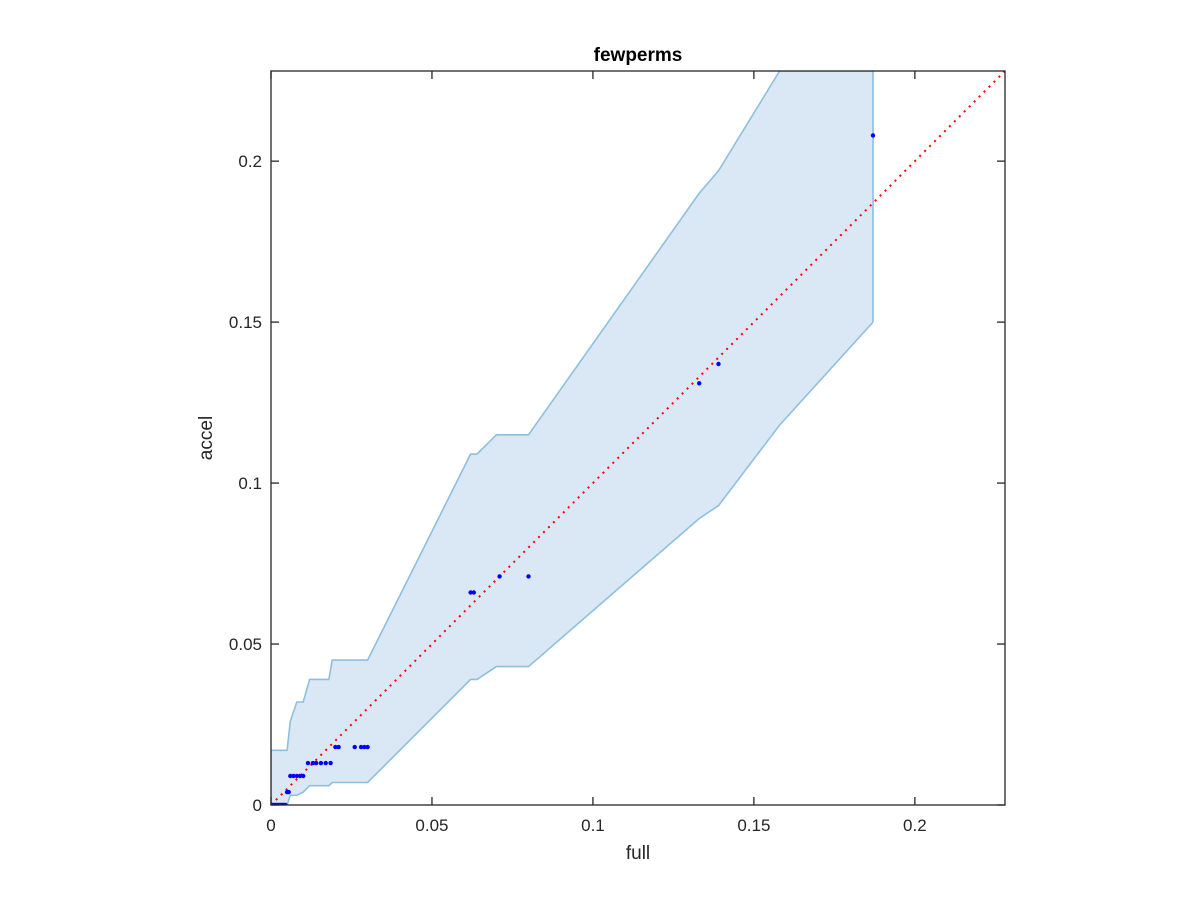 The height and width of the screenshot is (900, 1200). Describe the element at coordinates (593, 825) in the screenshot. I see `x-tick-label: 0.1` at that location.